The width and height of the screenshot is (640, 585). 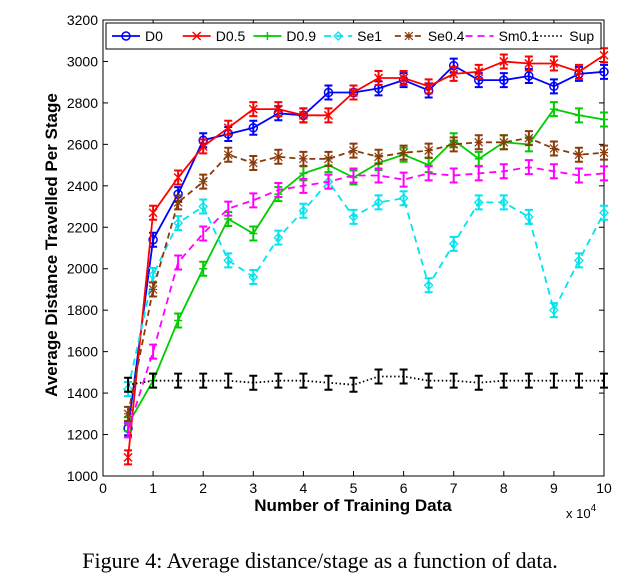 I want to click on y-tick-label: 1000, so click(x=82, y=476).